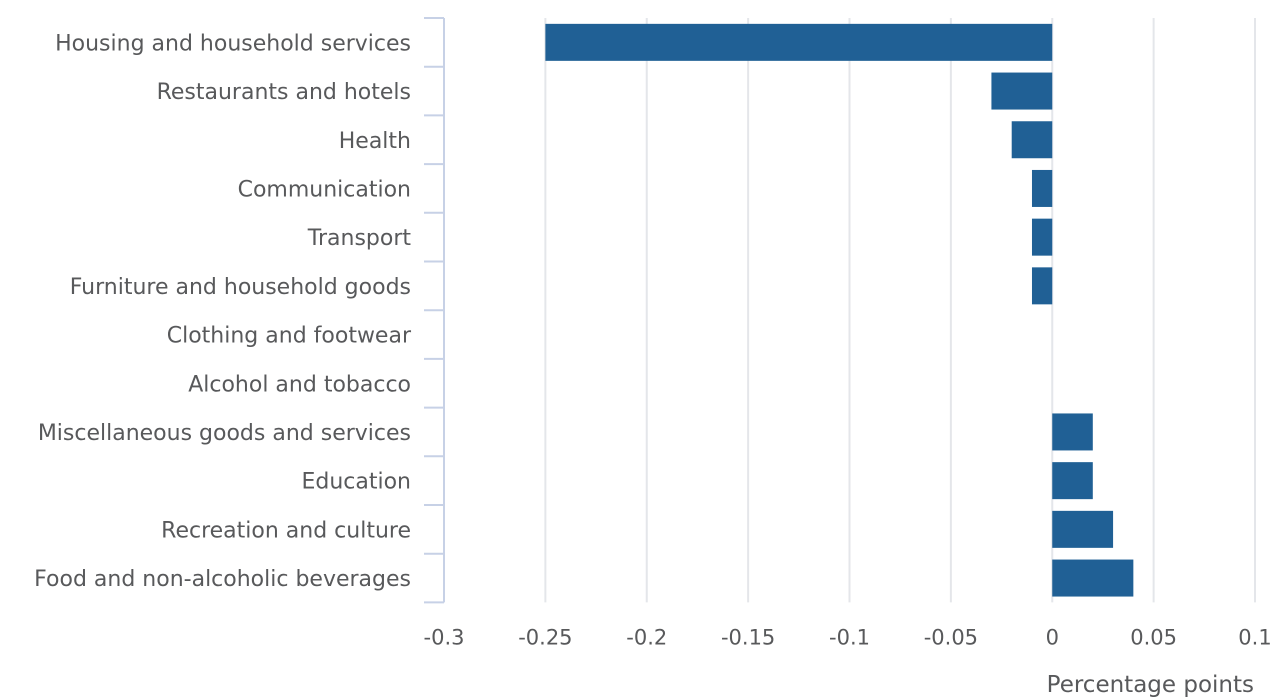 The width and height of the screenshot is (1272, 698). I want to click on x-tick-label: -0.3, so click(444, 637).